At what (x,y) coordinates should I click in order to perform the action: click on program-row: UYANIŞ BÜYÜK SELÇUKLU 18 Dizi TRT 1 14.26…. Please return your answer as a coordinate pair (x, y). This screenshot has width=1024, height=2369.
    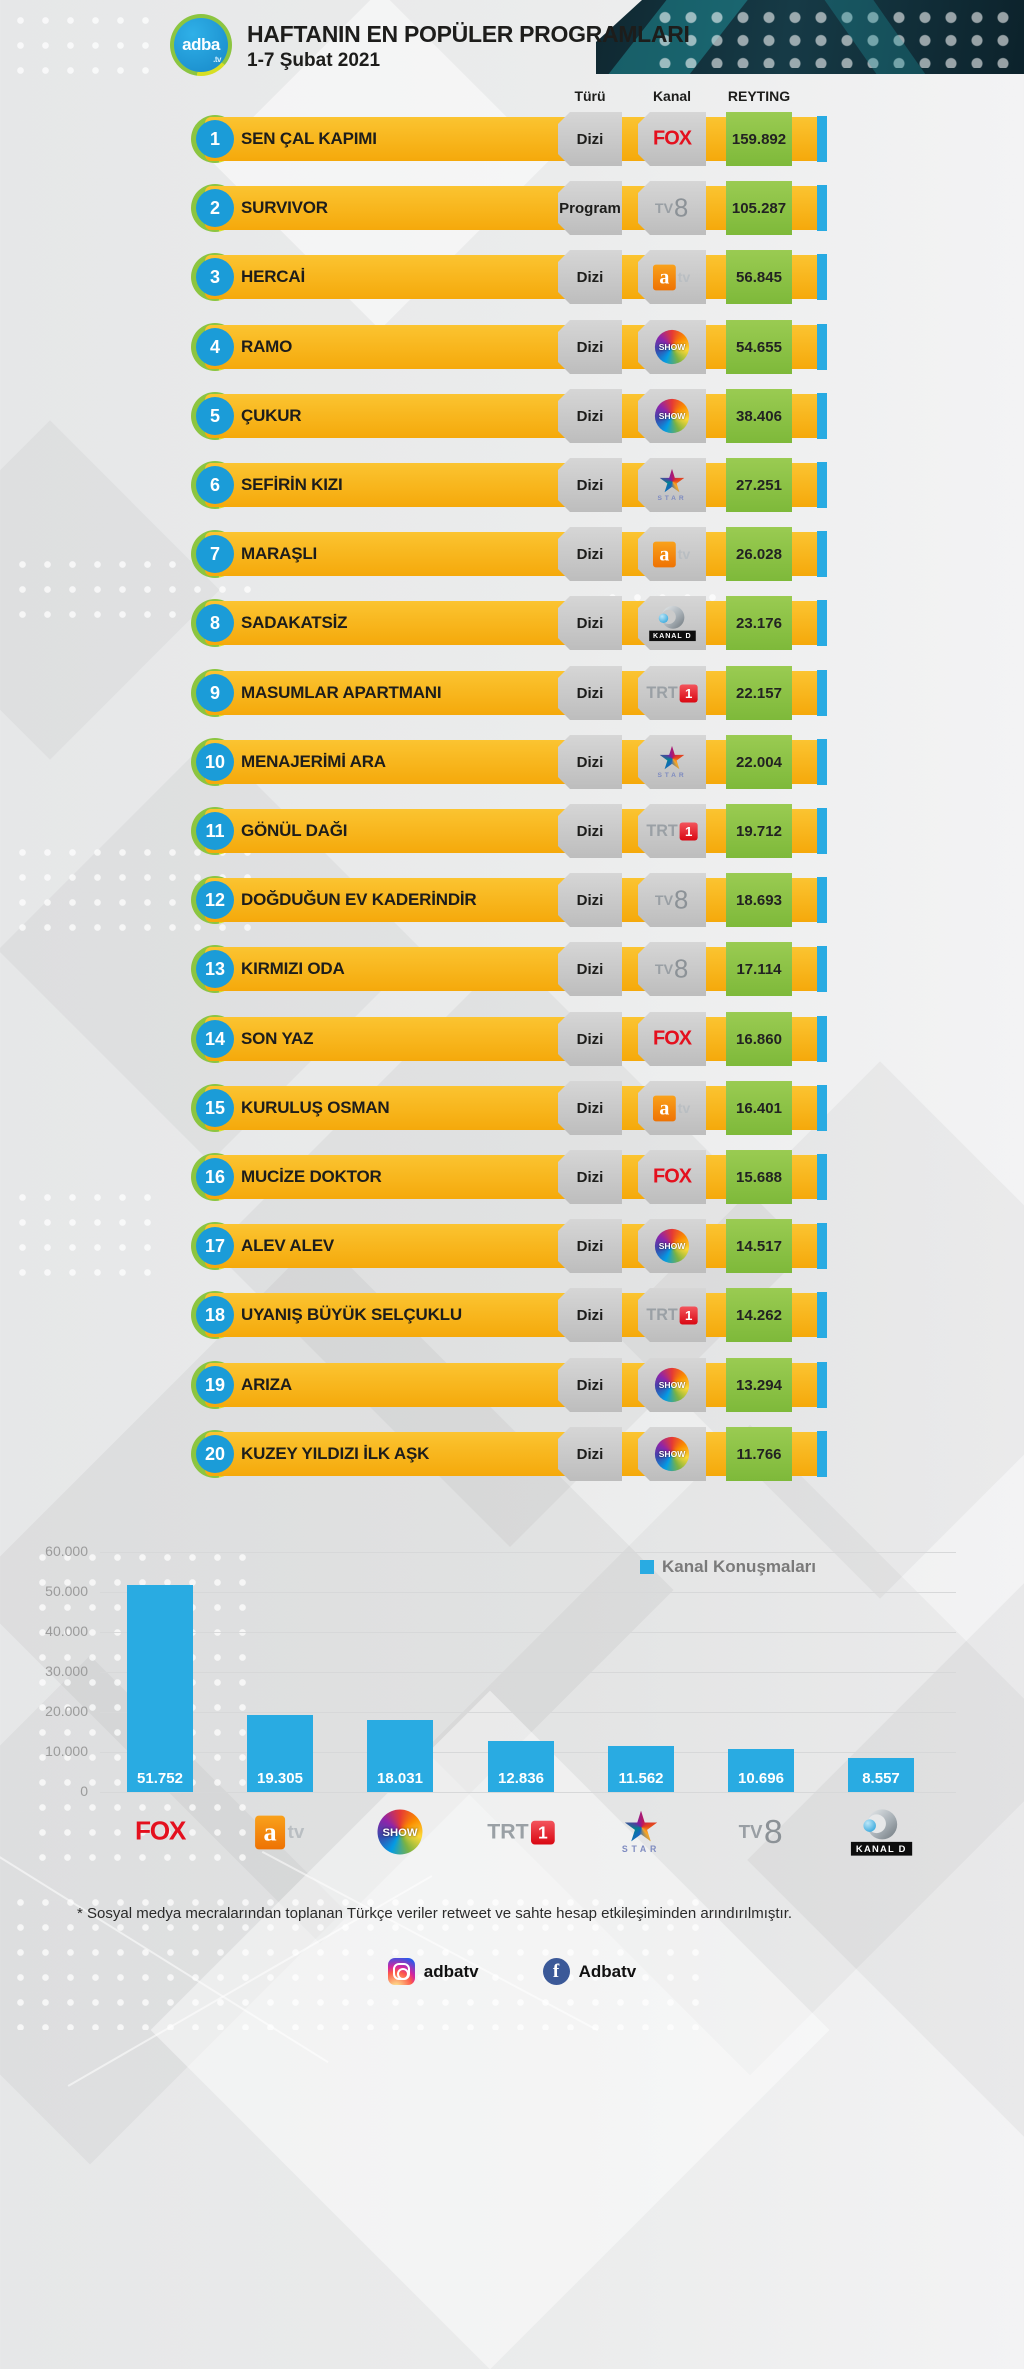
    Looking at the image, I should click on (512, 1315).